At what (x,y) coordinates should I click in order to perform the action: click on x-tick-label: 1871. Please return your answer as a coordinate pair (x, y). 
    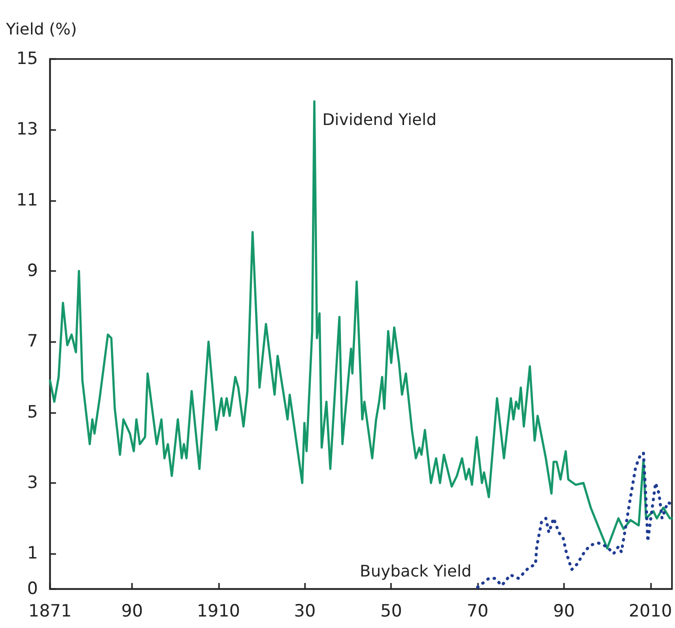
    Looking at the image, I should click on (50, 612).